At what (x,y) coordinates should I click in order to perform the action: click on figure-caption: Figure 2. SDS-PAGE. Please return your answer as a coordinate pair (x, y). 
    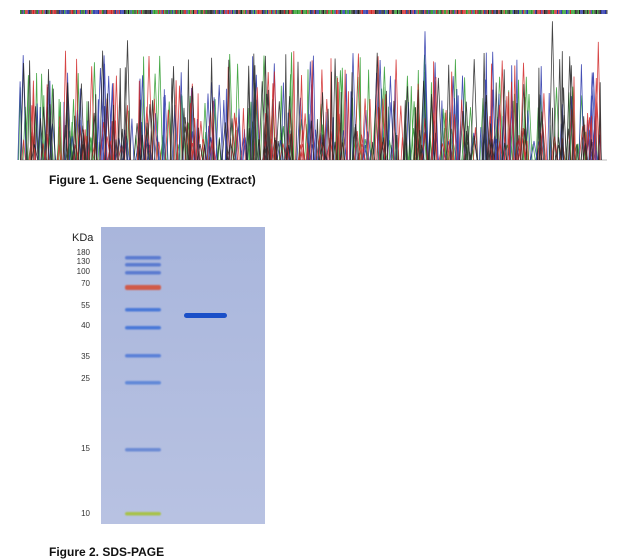
    Looking at the image, I should click on (106, 552).